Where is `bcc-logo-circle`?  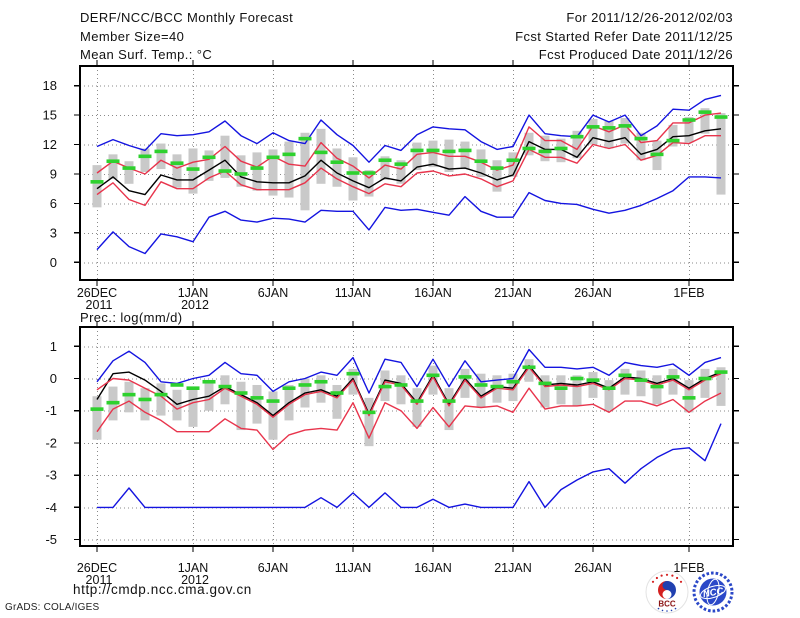
bcc-logo-circle is located at coordinates (667, 592).